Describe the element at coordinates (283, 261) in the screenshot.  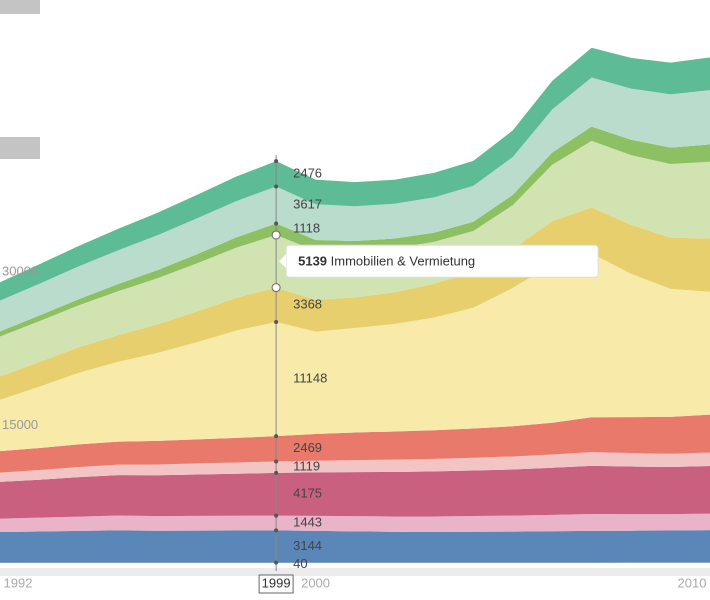
I see `tooltip-arrow` at that location.